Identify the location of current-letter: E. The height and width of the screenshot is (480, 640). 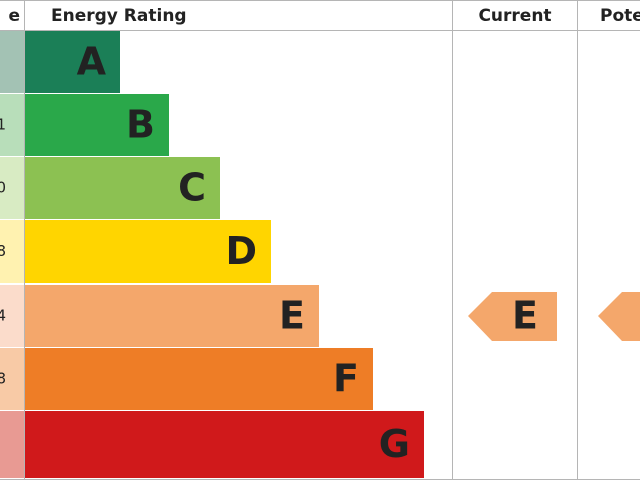
(525, 316).